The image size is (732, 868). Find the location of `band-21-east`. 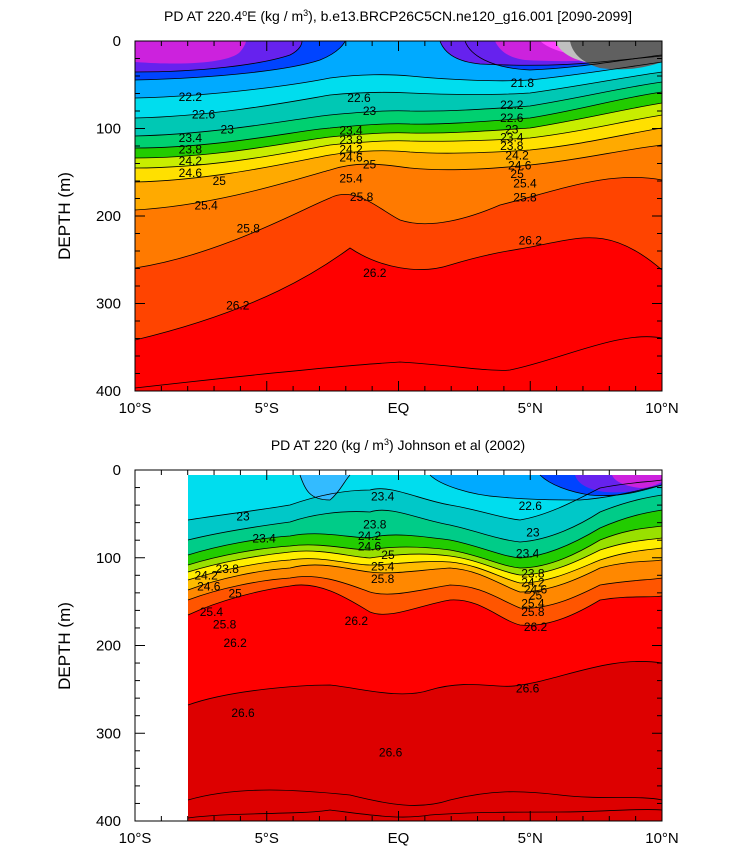

band-21-east is located at coordinates (637, 481).